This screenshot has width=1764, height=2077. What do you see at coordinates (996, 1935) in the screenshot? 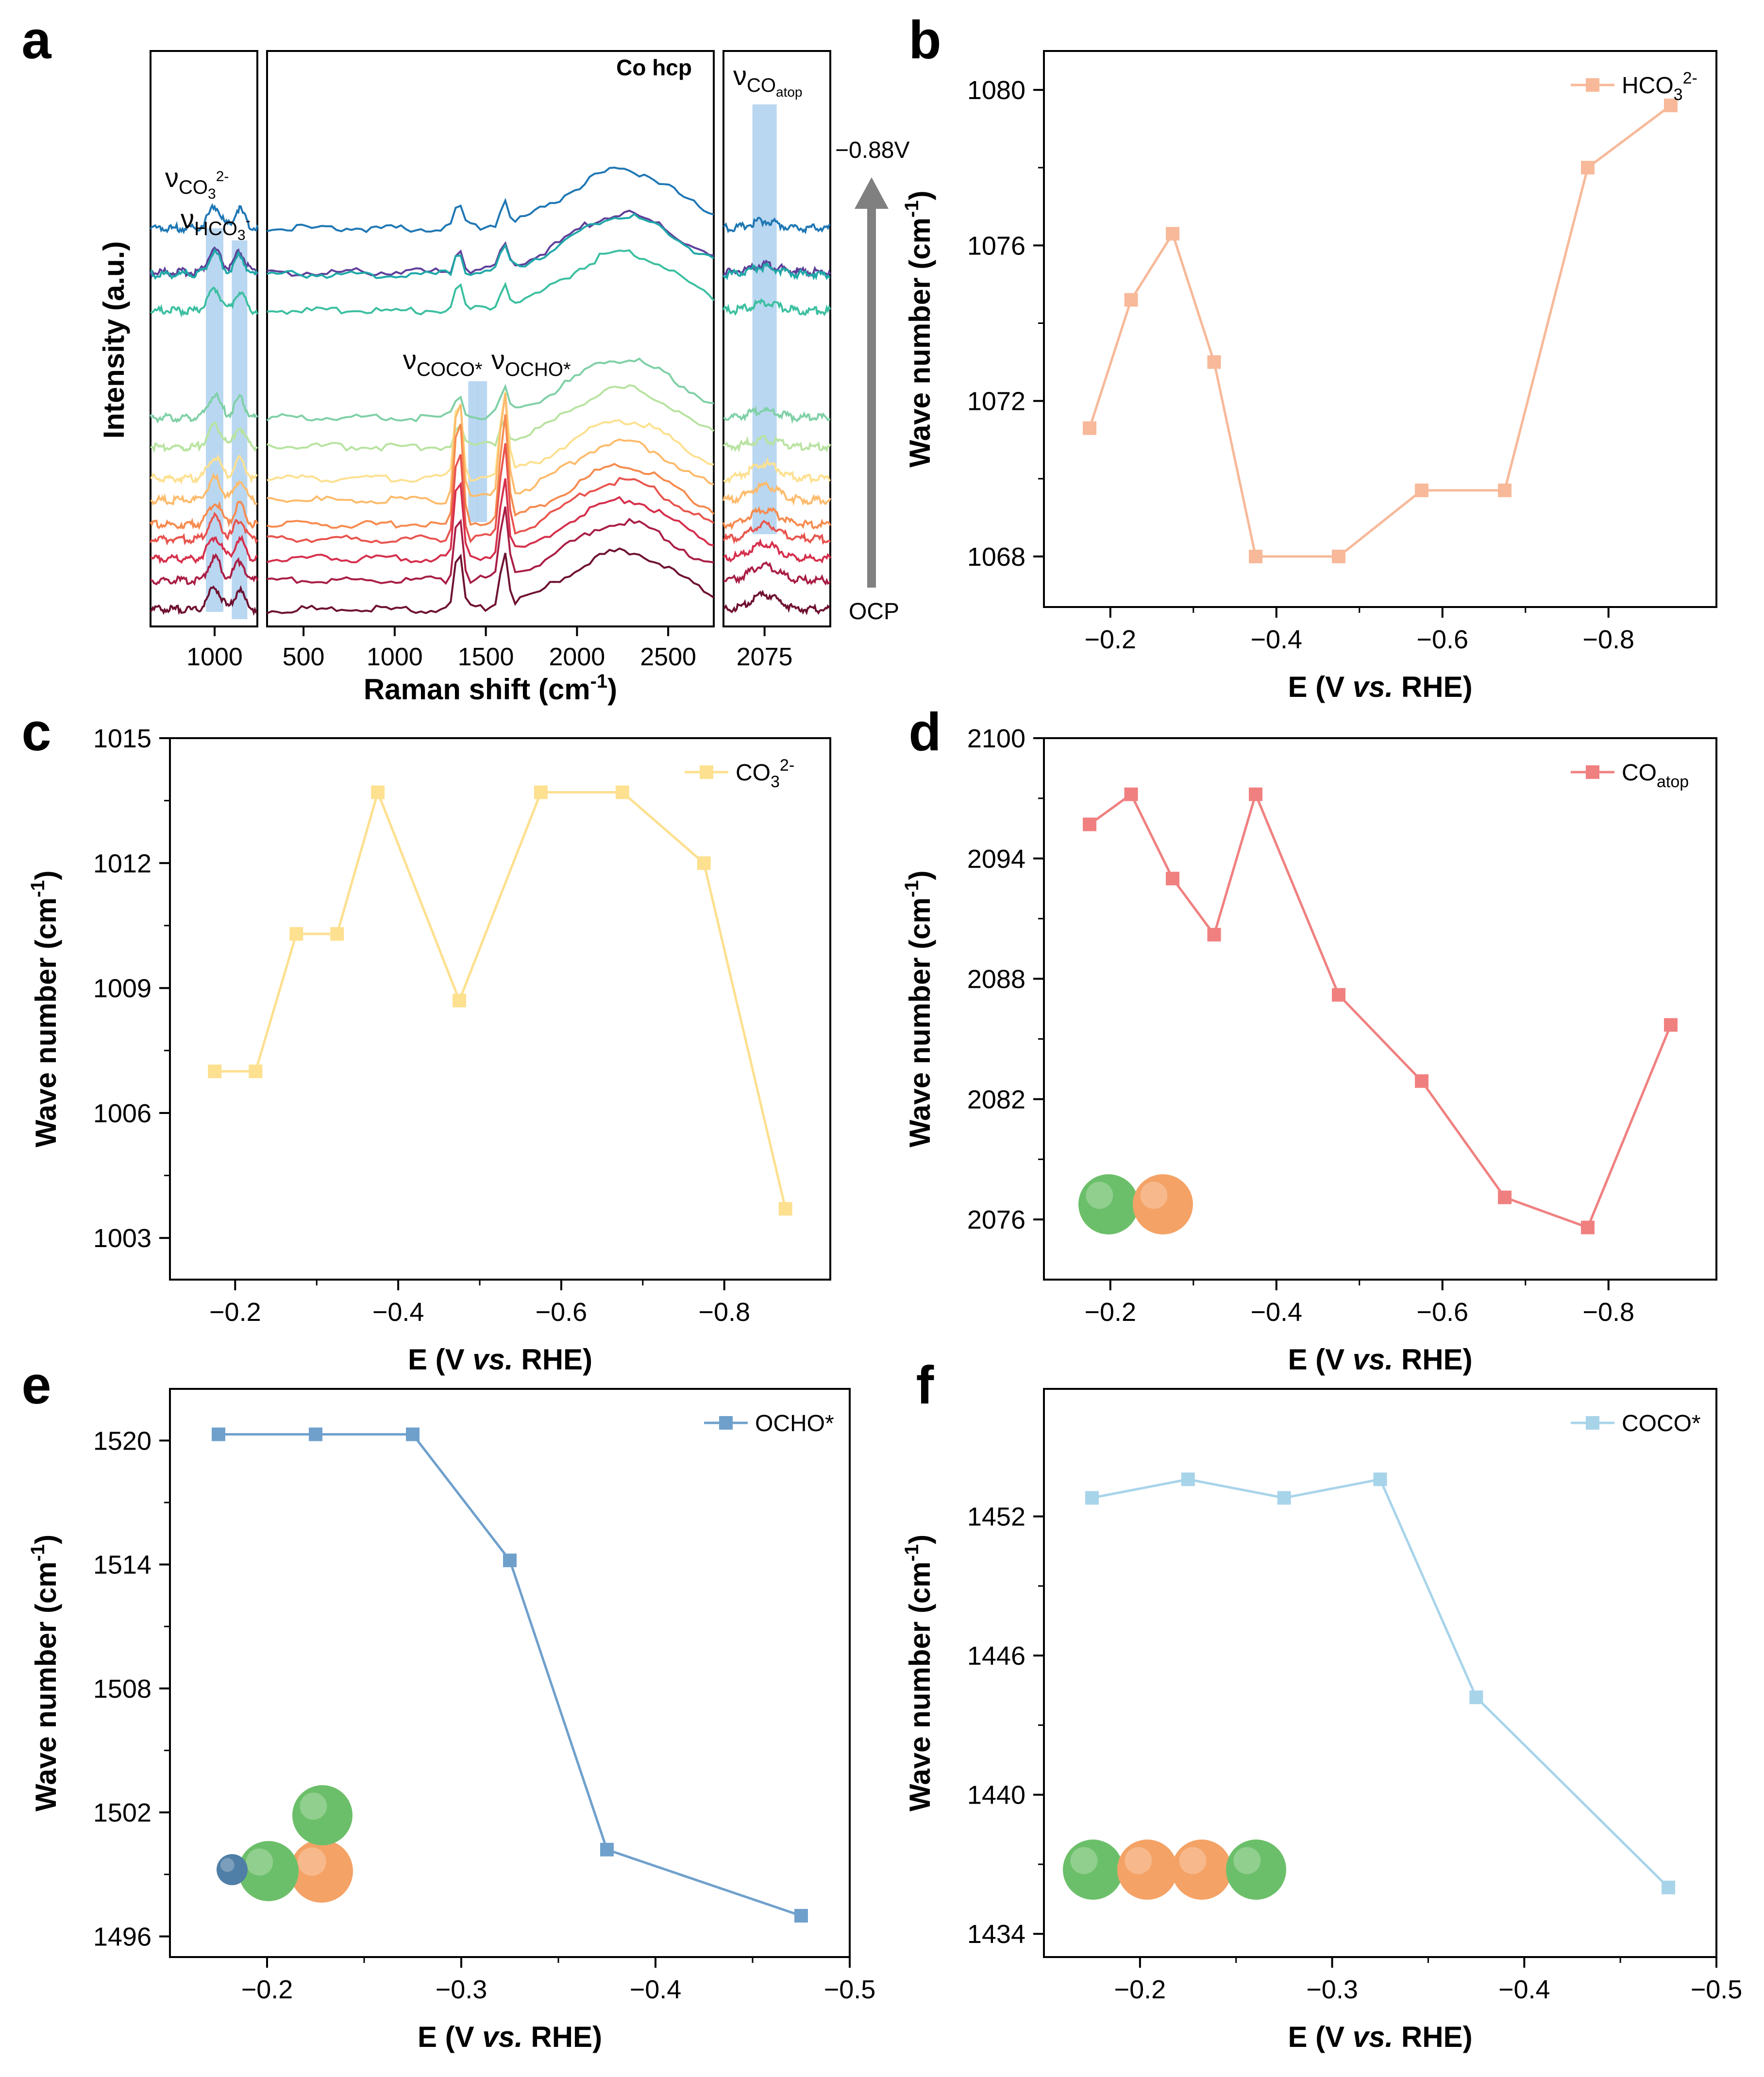
I see `y-tick-label-f: 1434` at bounding box center [996, 1935].